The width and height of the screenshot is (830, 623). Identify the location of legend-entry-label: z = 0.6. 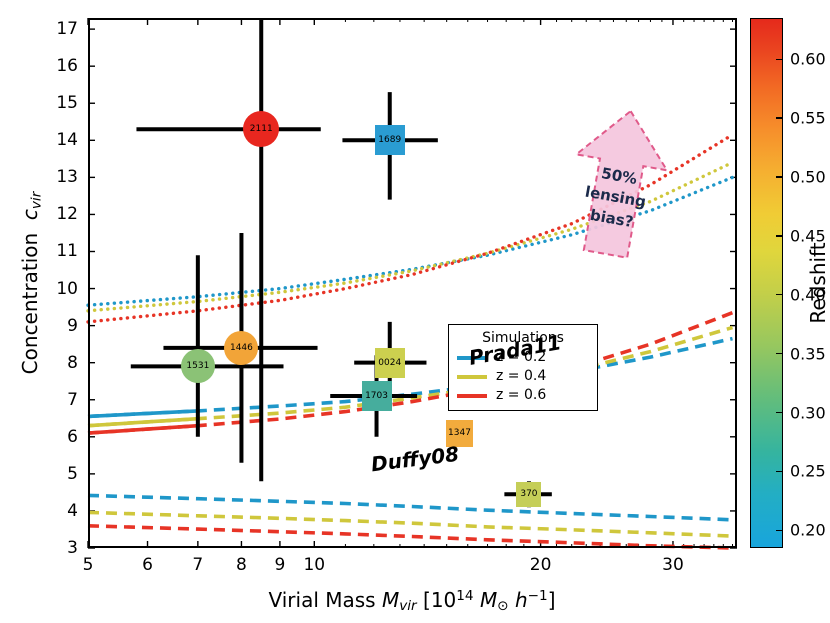
(521, 395).